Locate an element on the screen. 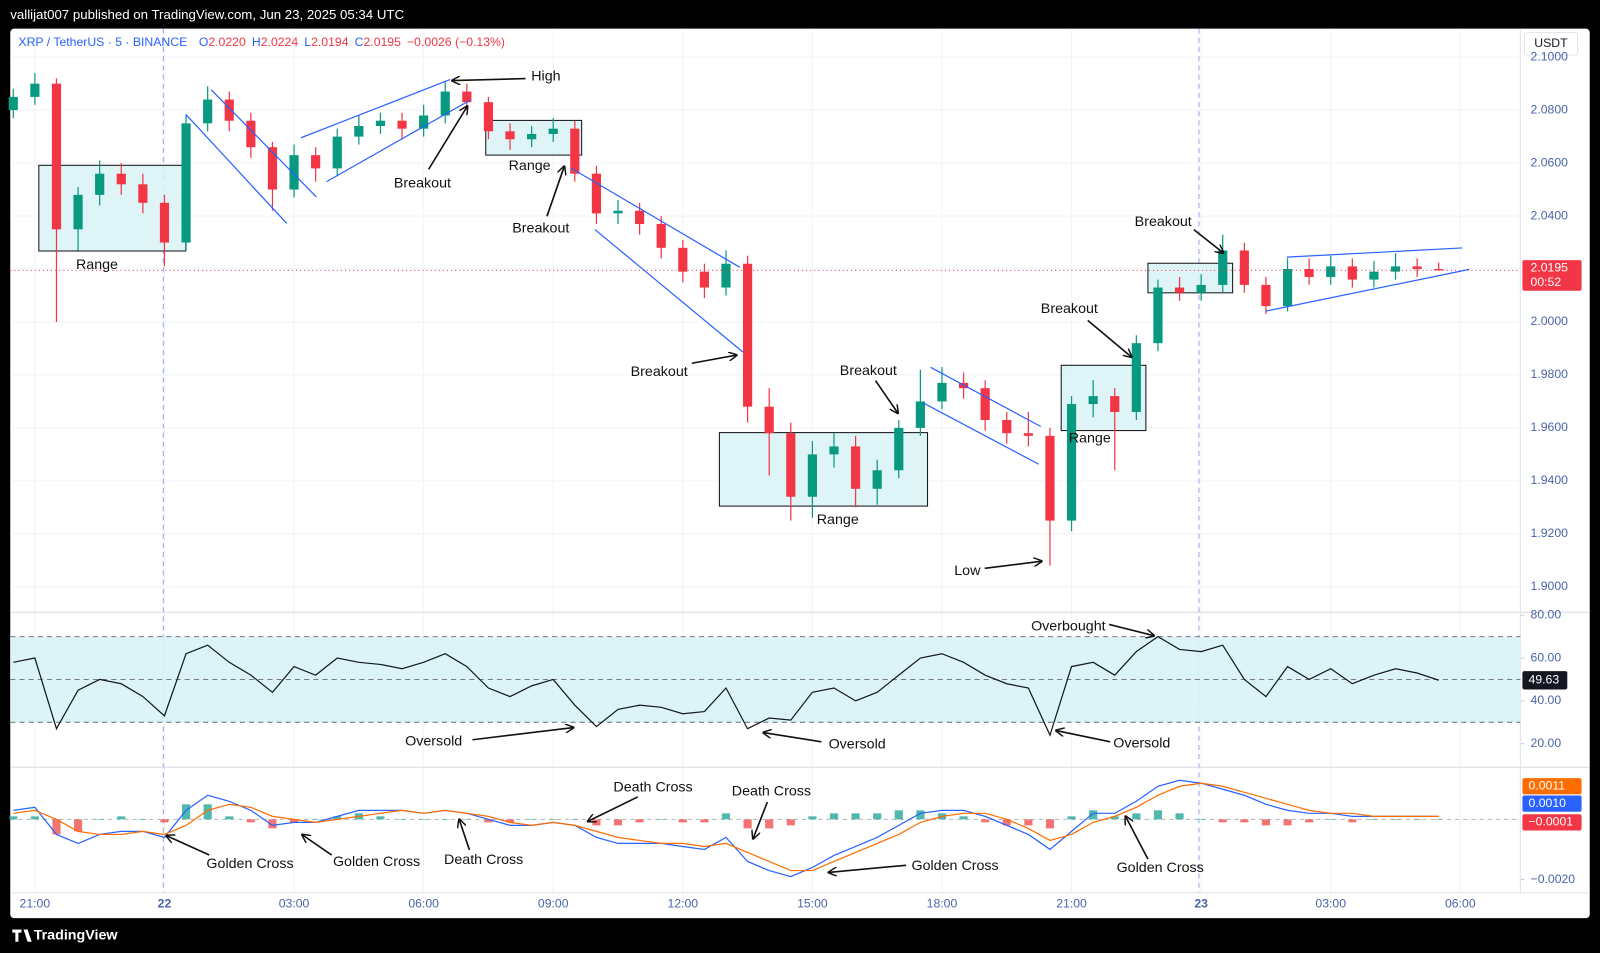  unit-box is located at coordinates (1551, 44).